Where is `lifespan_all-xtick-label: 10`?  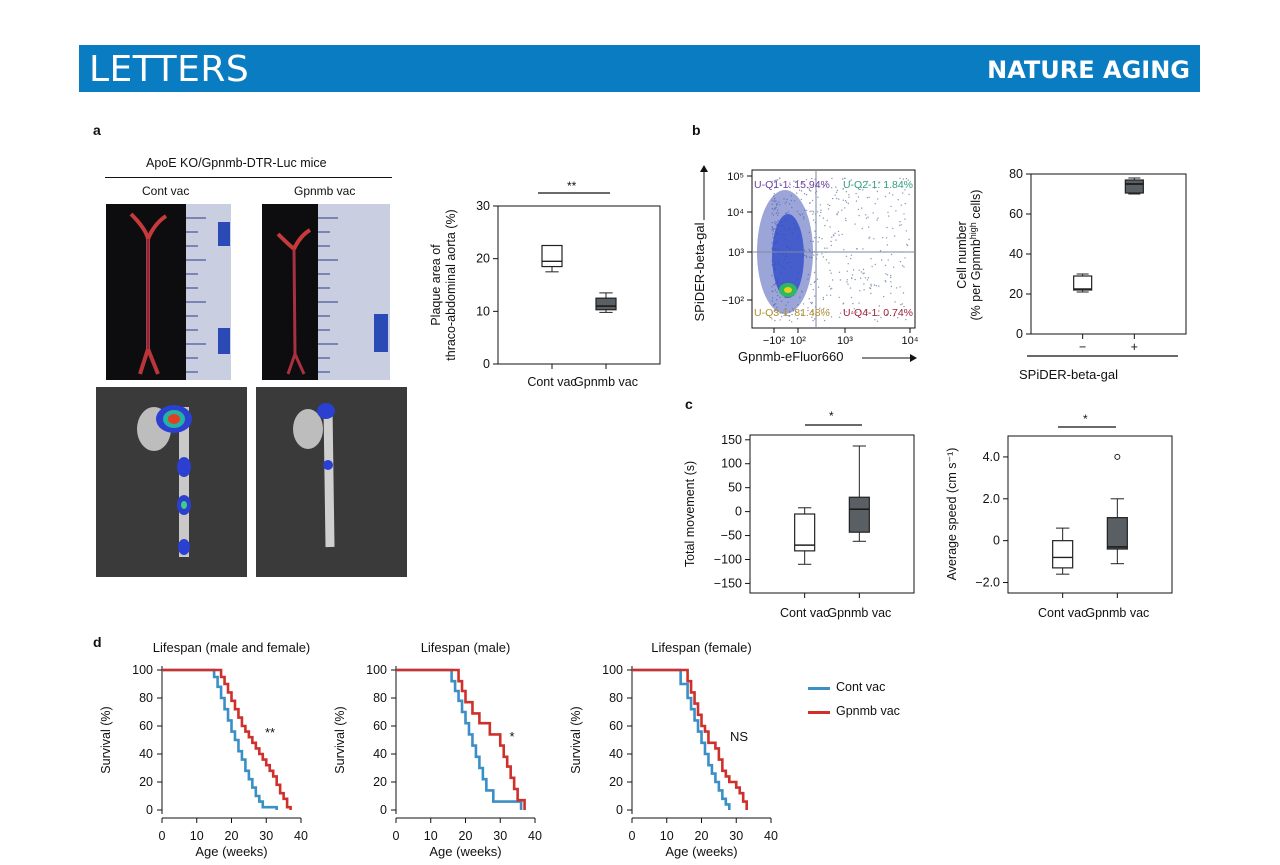 lifespan_all-xtick-label: 10 is located at coordinates (197, 836).